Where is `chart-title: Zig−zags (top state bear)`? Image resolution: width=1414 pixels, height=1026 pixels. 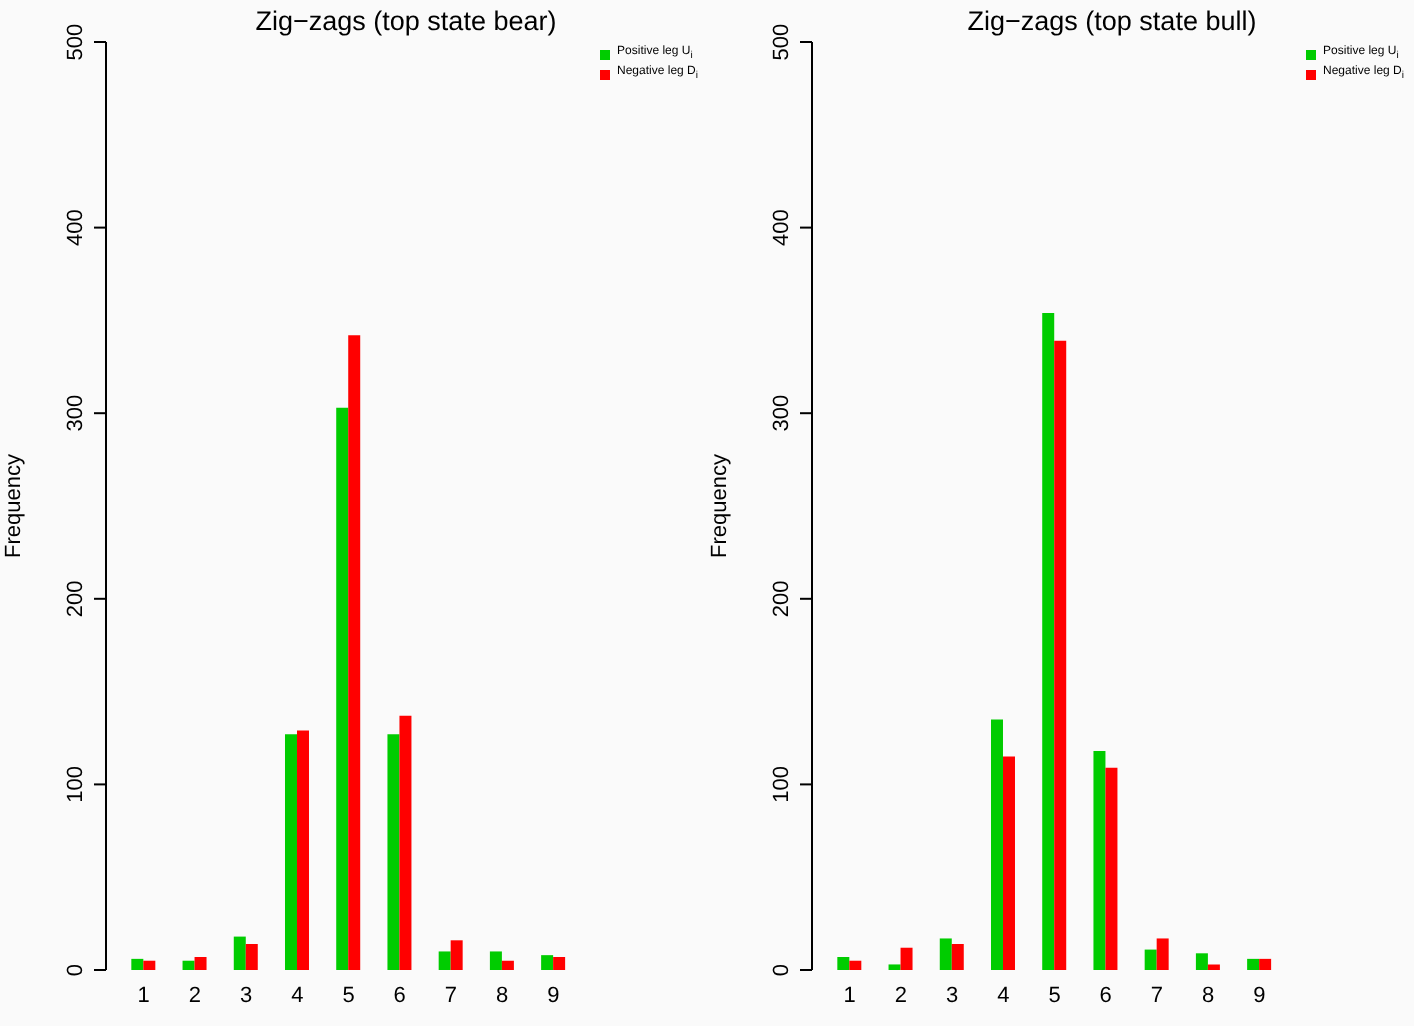
chart-title: Zig−zags (top state bear) is located at coordinates (406, 21).